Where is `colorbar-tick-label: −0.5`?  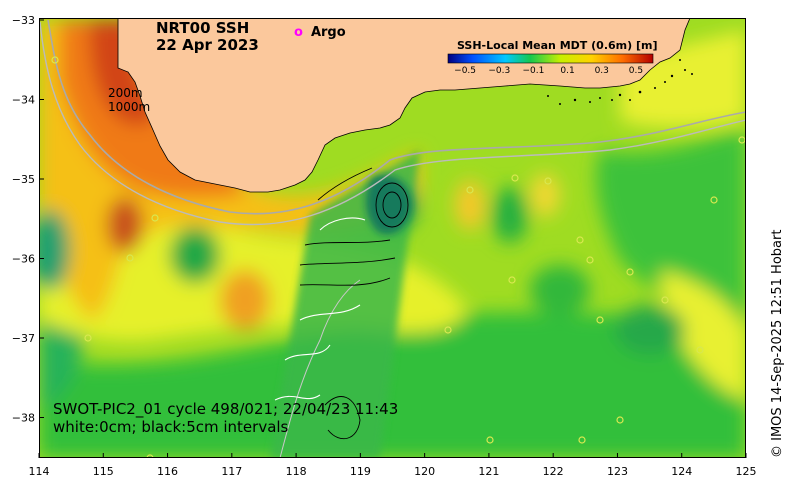 colorbar-tick-label: −0.5 is located at coordinates (465, 71).